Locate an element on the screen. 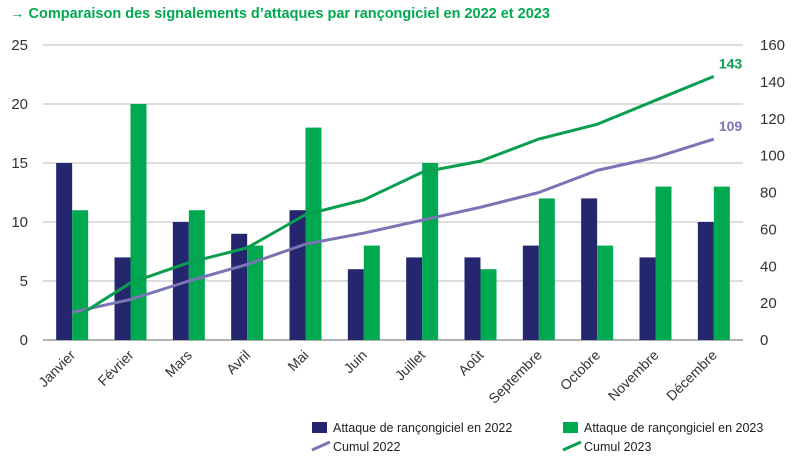  line-end-label: 109 is located at coordinates (731, 126).